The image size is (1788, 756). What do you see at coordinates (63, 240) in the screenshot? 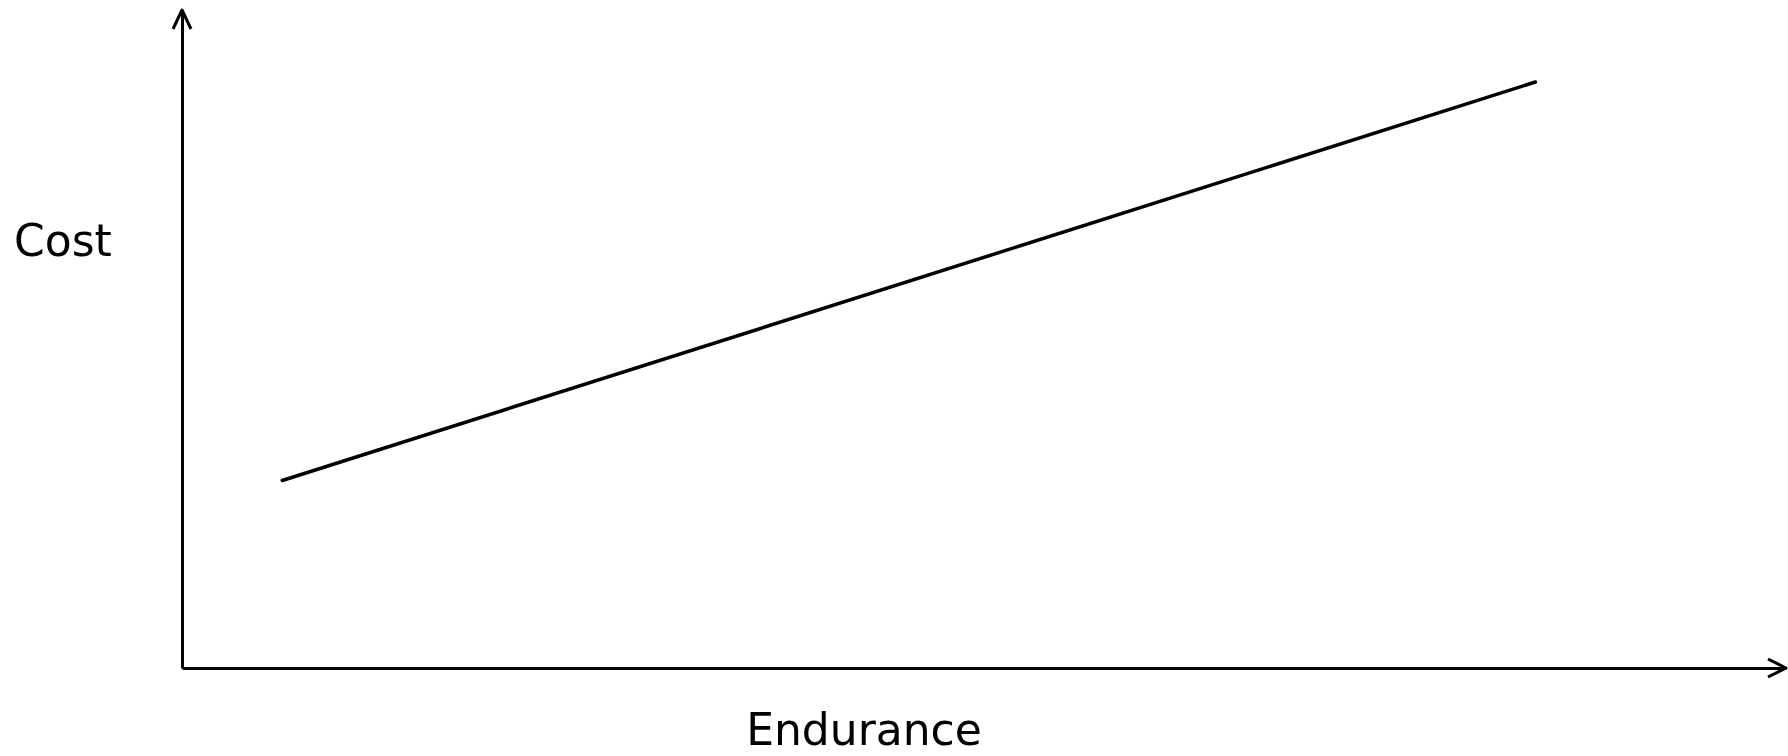
I see `y-axis-title: Cost` at bounding box center [63, 240].